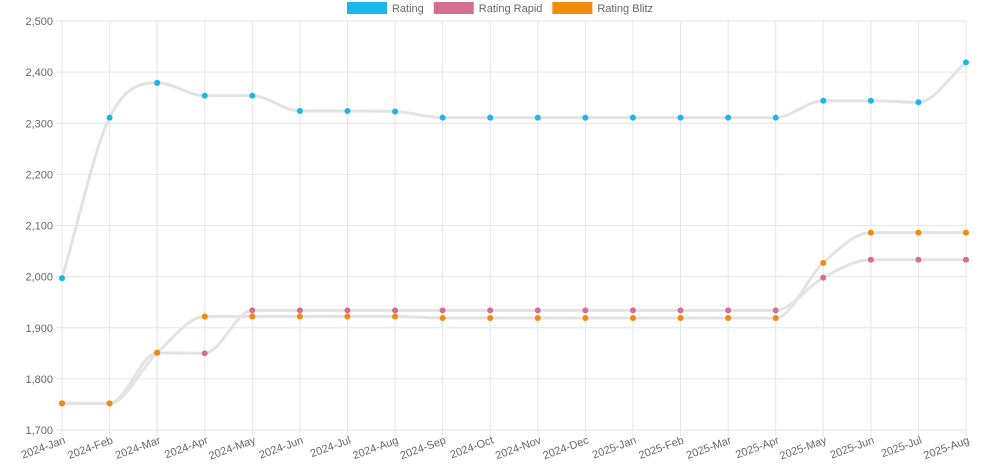 The width and height of the screenshot is (1000, 472). What do you see at coordinates (39, 380) in the screenshot?
I see `y-tick-label: 1,800` at bounding box center [39, 380].